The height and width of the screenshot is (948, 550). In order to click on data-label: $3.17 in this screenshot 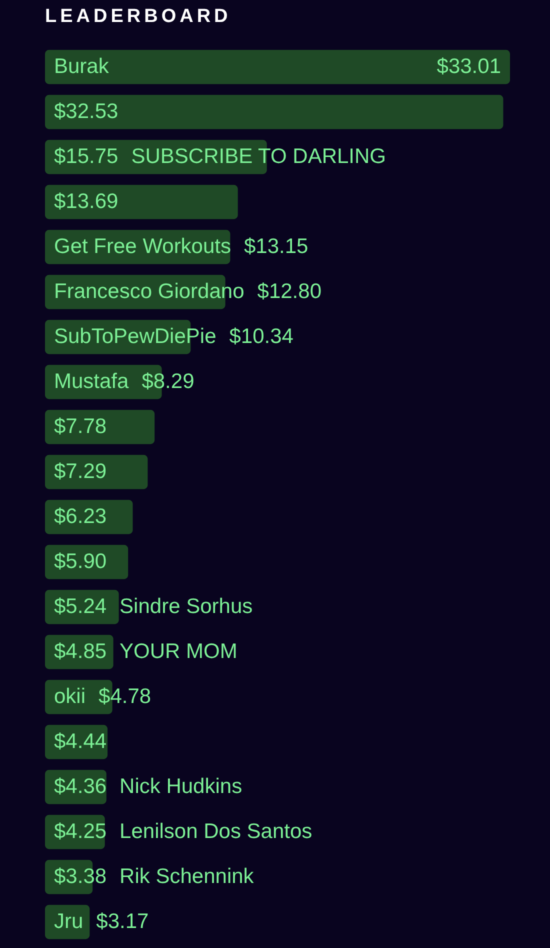, I will do `click(122, 921)`.